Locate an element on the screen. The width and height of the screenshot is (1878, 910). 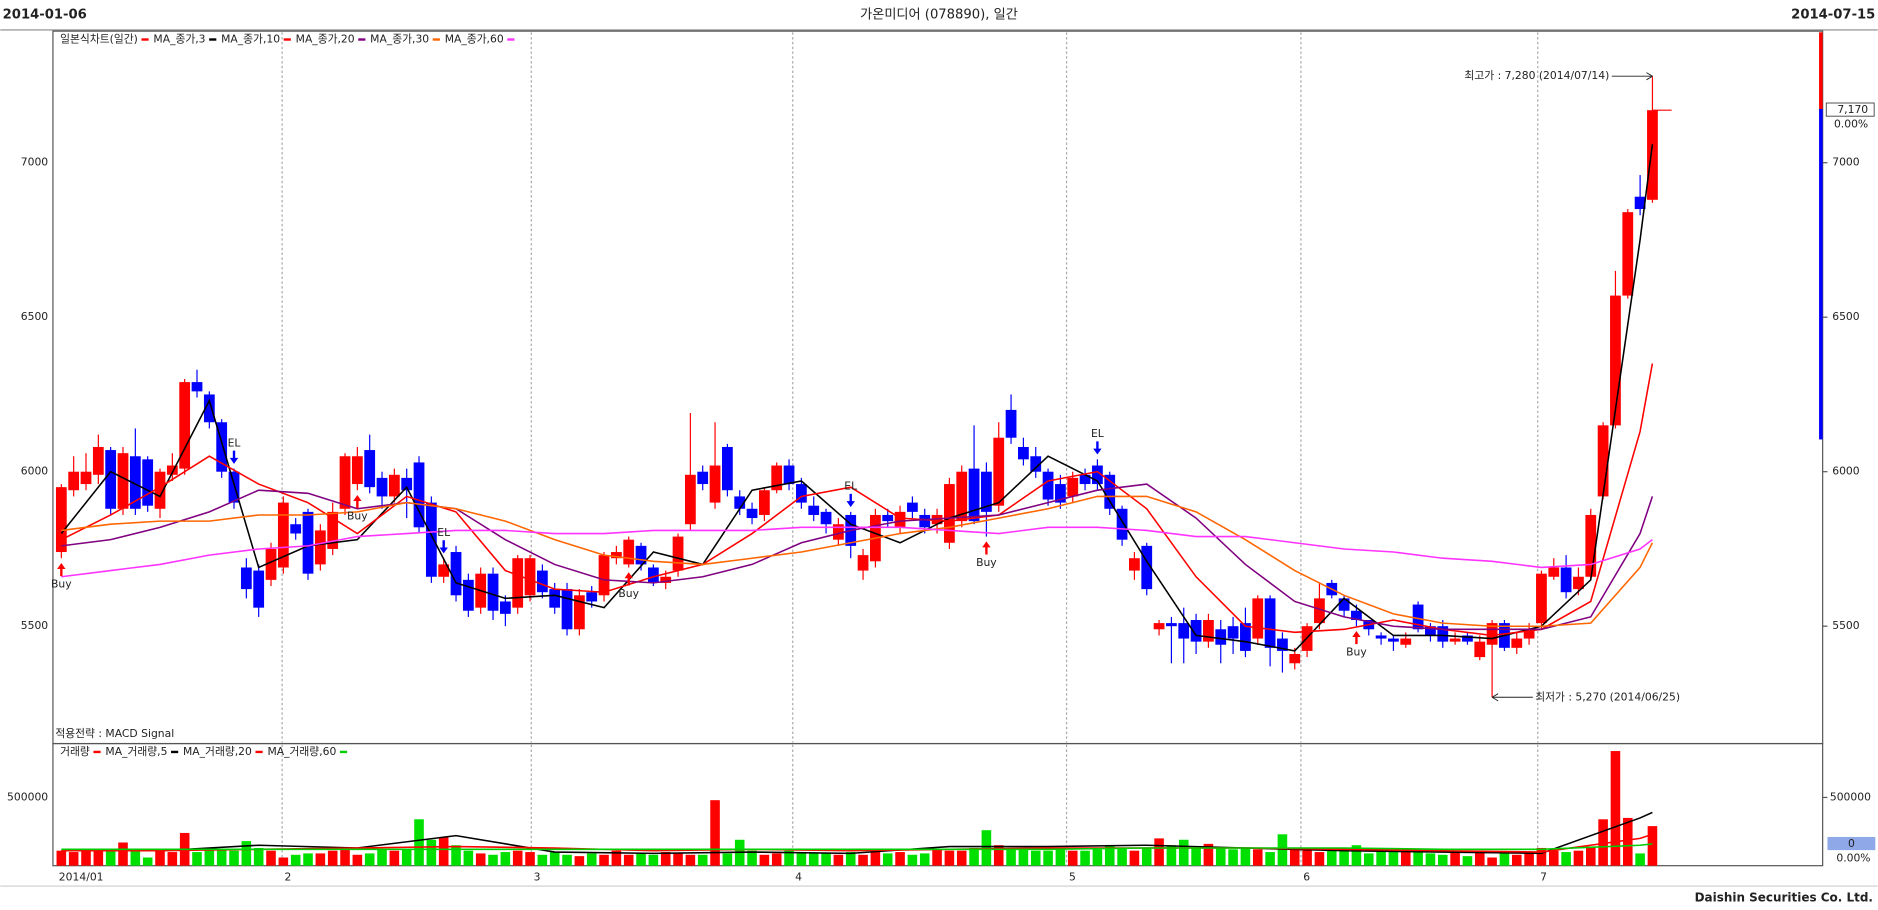
legend-entry: MA_종가,20 is located at coordinates (325, 39).